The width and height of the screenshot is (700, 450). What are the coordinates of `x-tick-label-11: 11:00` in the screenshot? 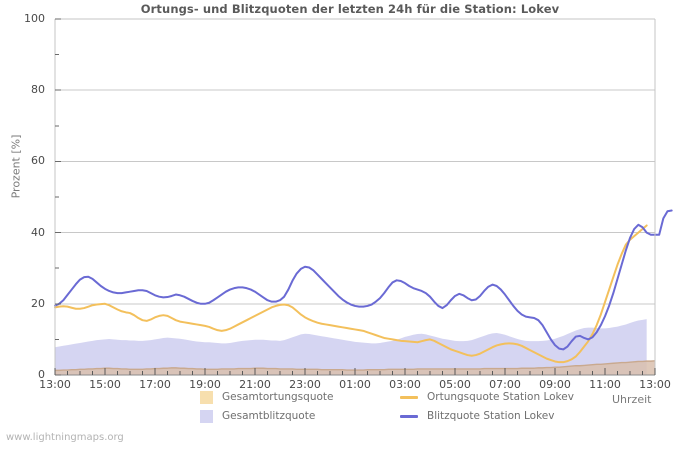 It's located at (605, 384).